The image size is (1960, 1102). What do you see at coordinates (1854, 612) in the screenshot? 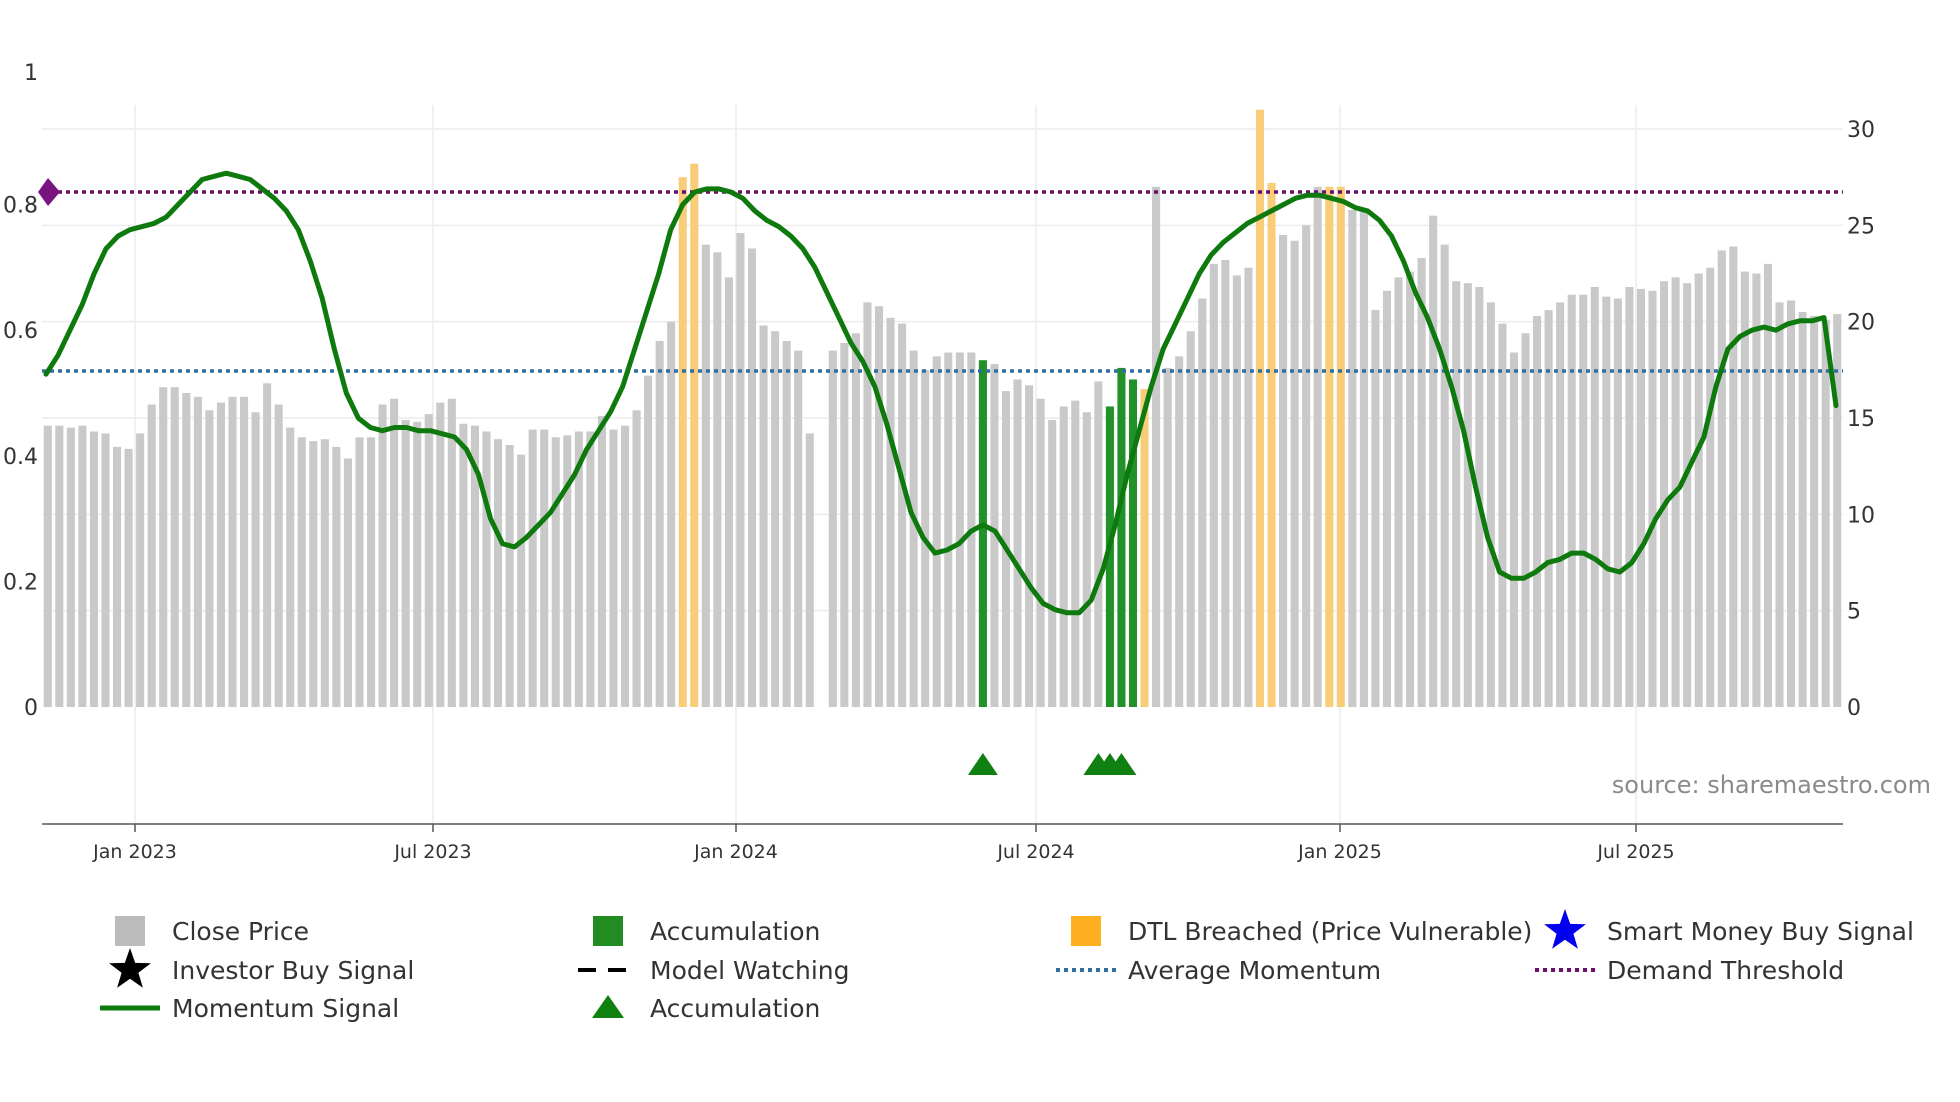
I see `right-axis-tick: 5` at bounding box center [1854, 612].